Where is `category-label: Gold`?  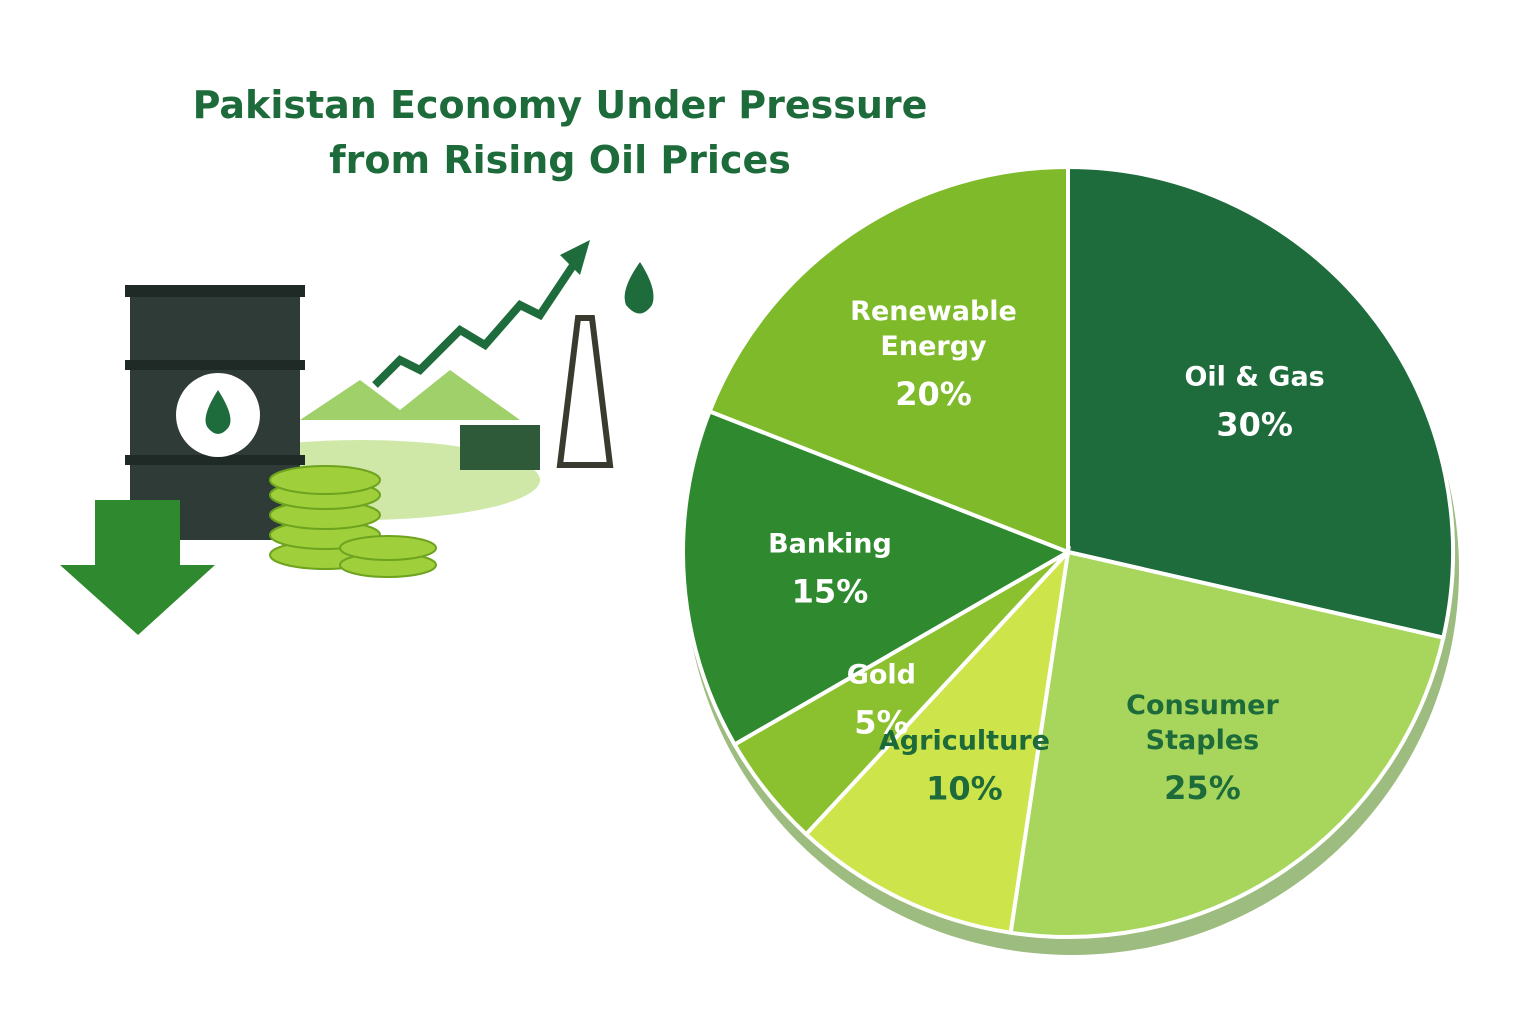 category-label: Gold is located at coordinates (881, 675).